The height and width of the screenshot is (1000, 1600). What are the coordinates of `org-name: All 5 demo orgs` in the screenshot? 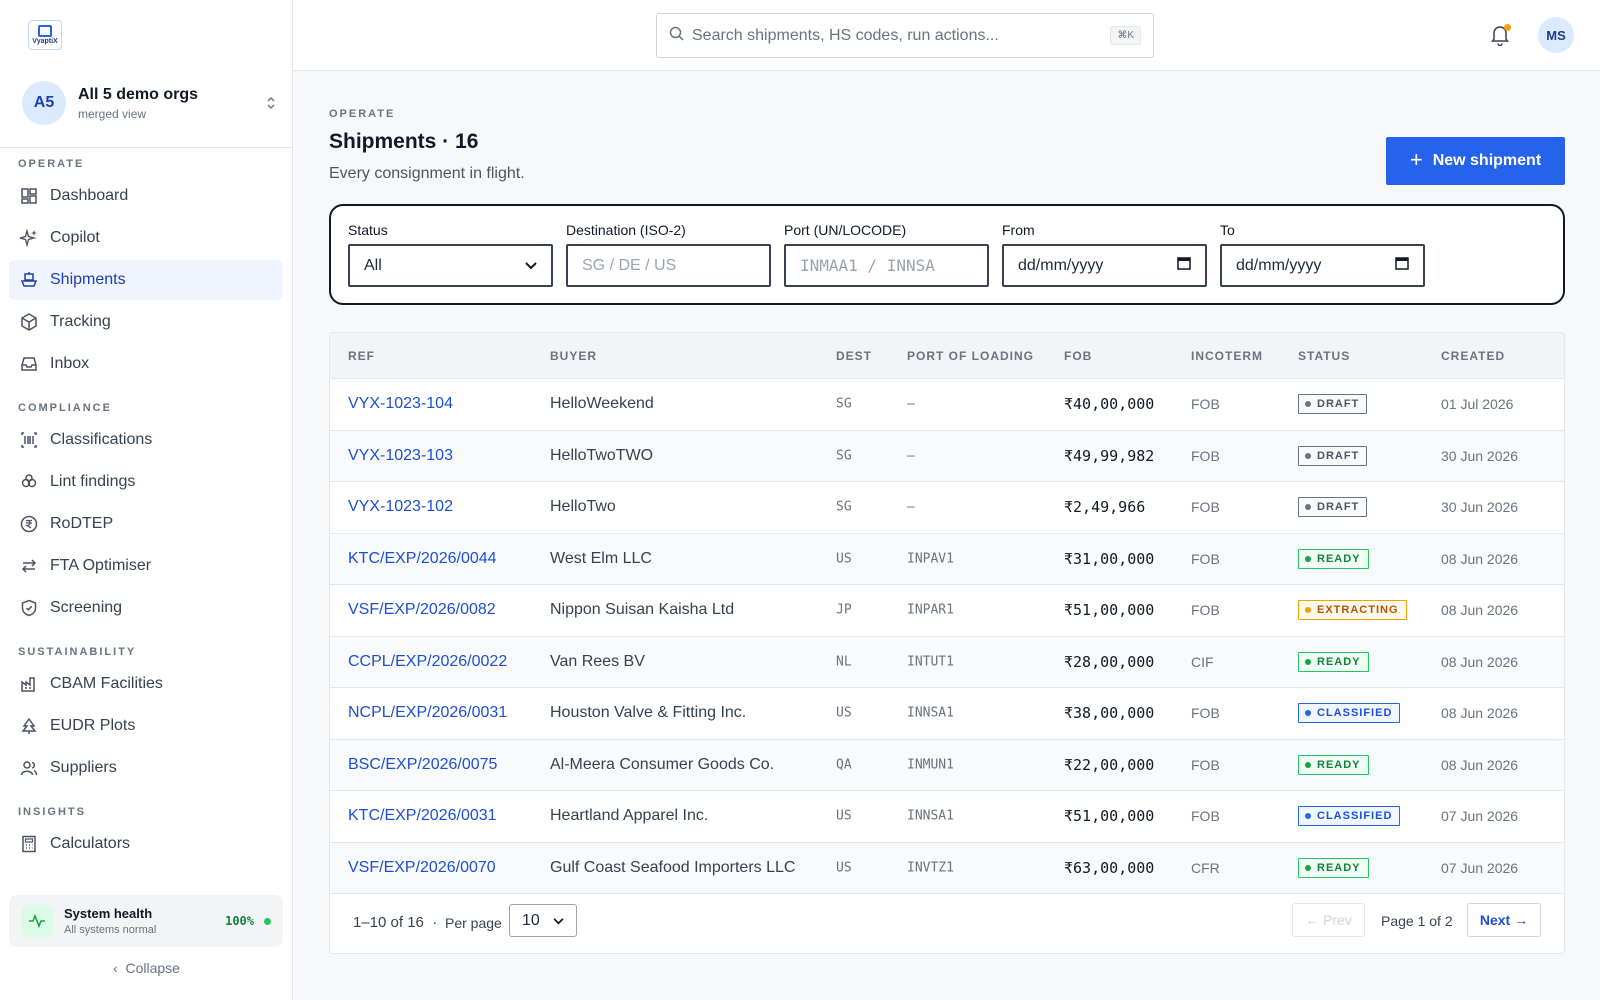 It's located at (138, 94).